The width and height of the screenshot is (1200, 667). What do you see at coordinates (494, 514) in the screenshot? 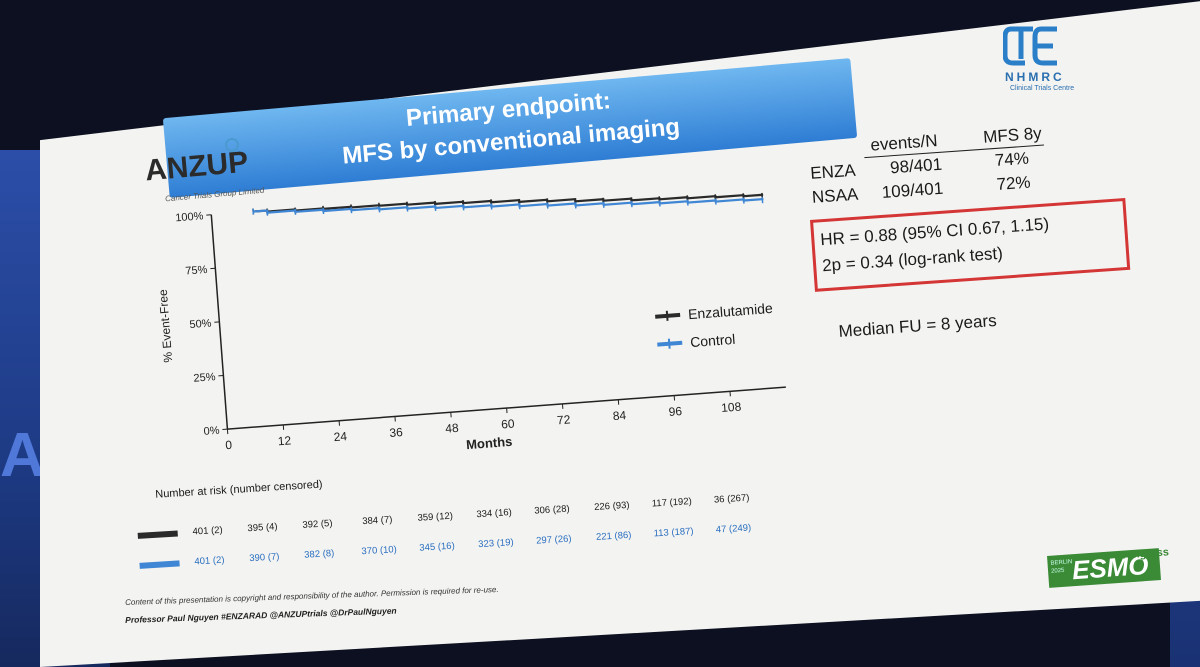
I see `risk-table-cell: 334 (16)` at bounding box center [494, 514].